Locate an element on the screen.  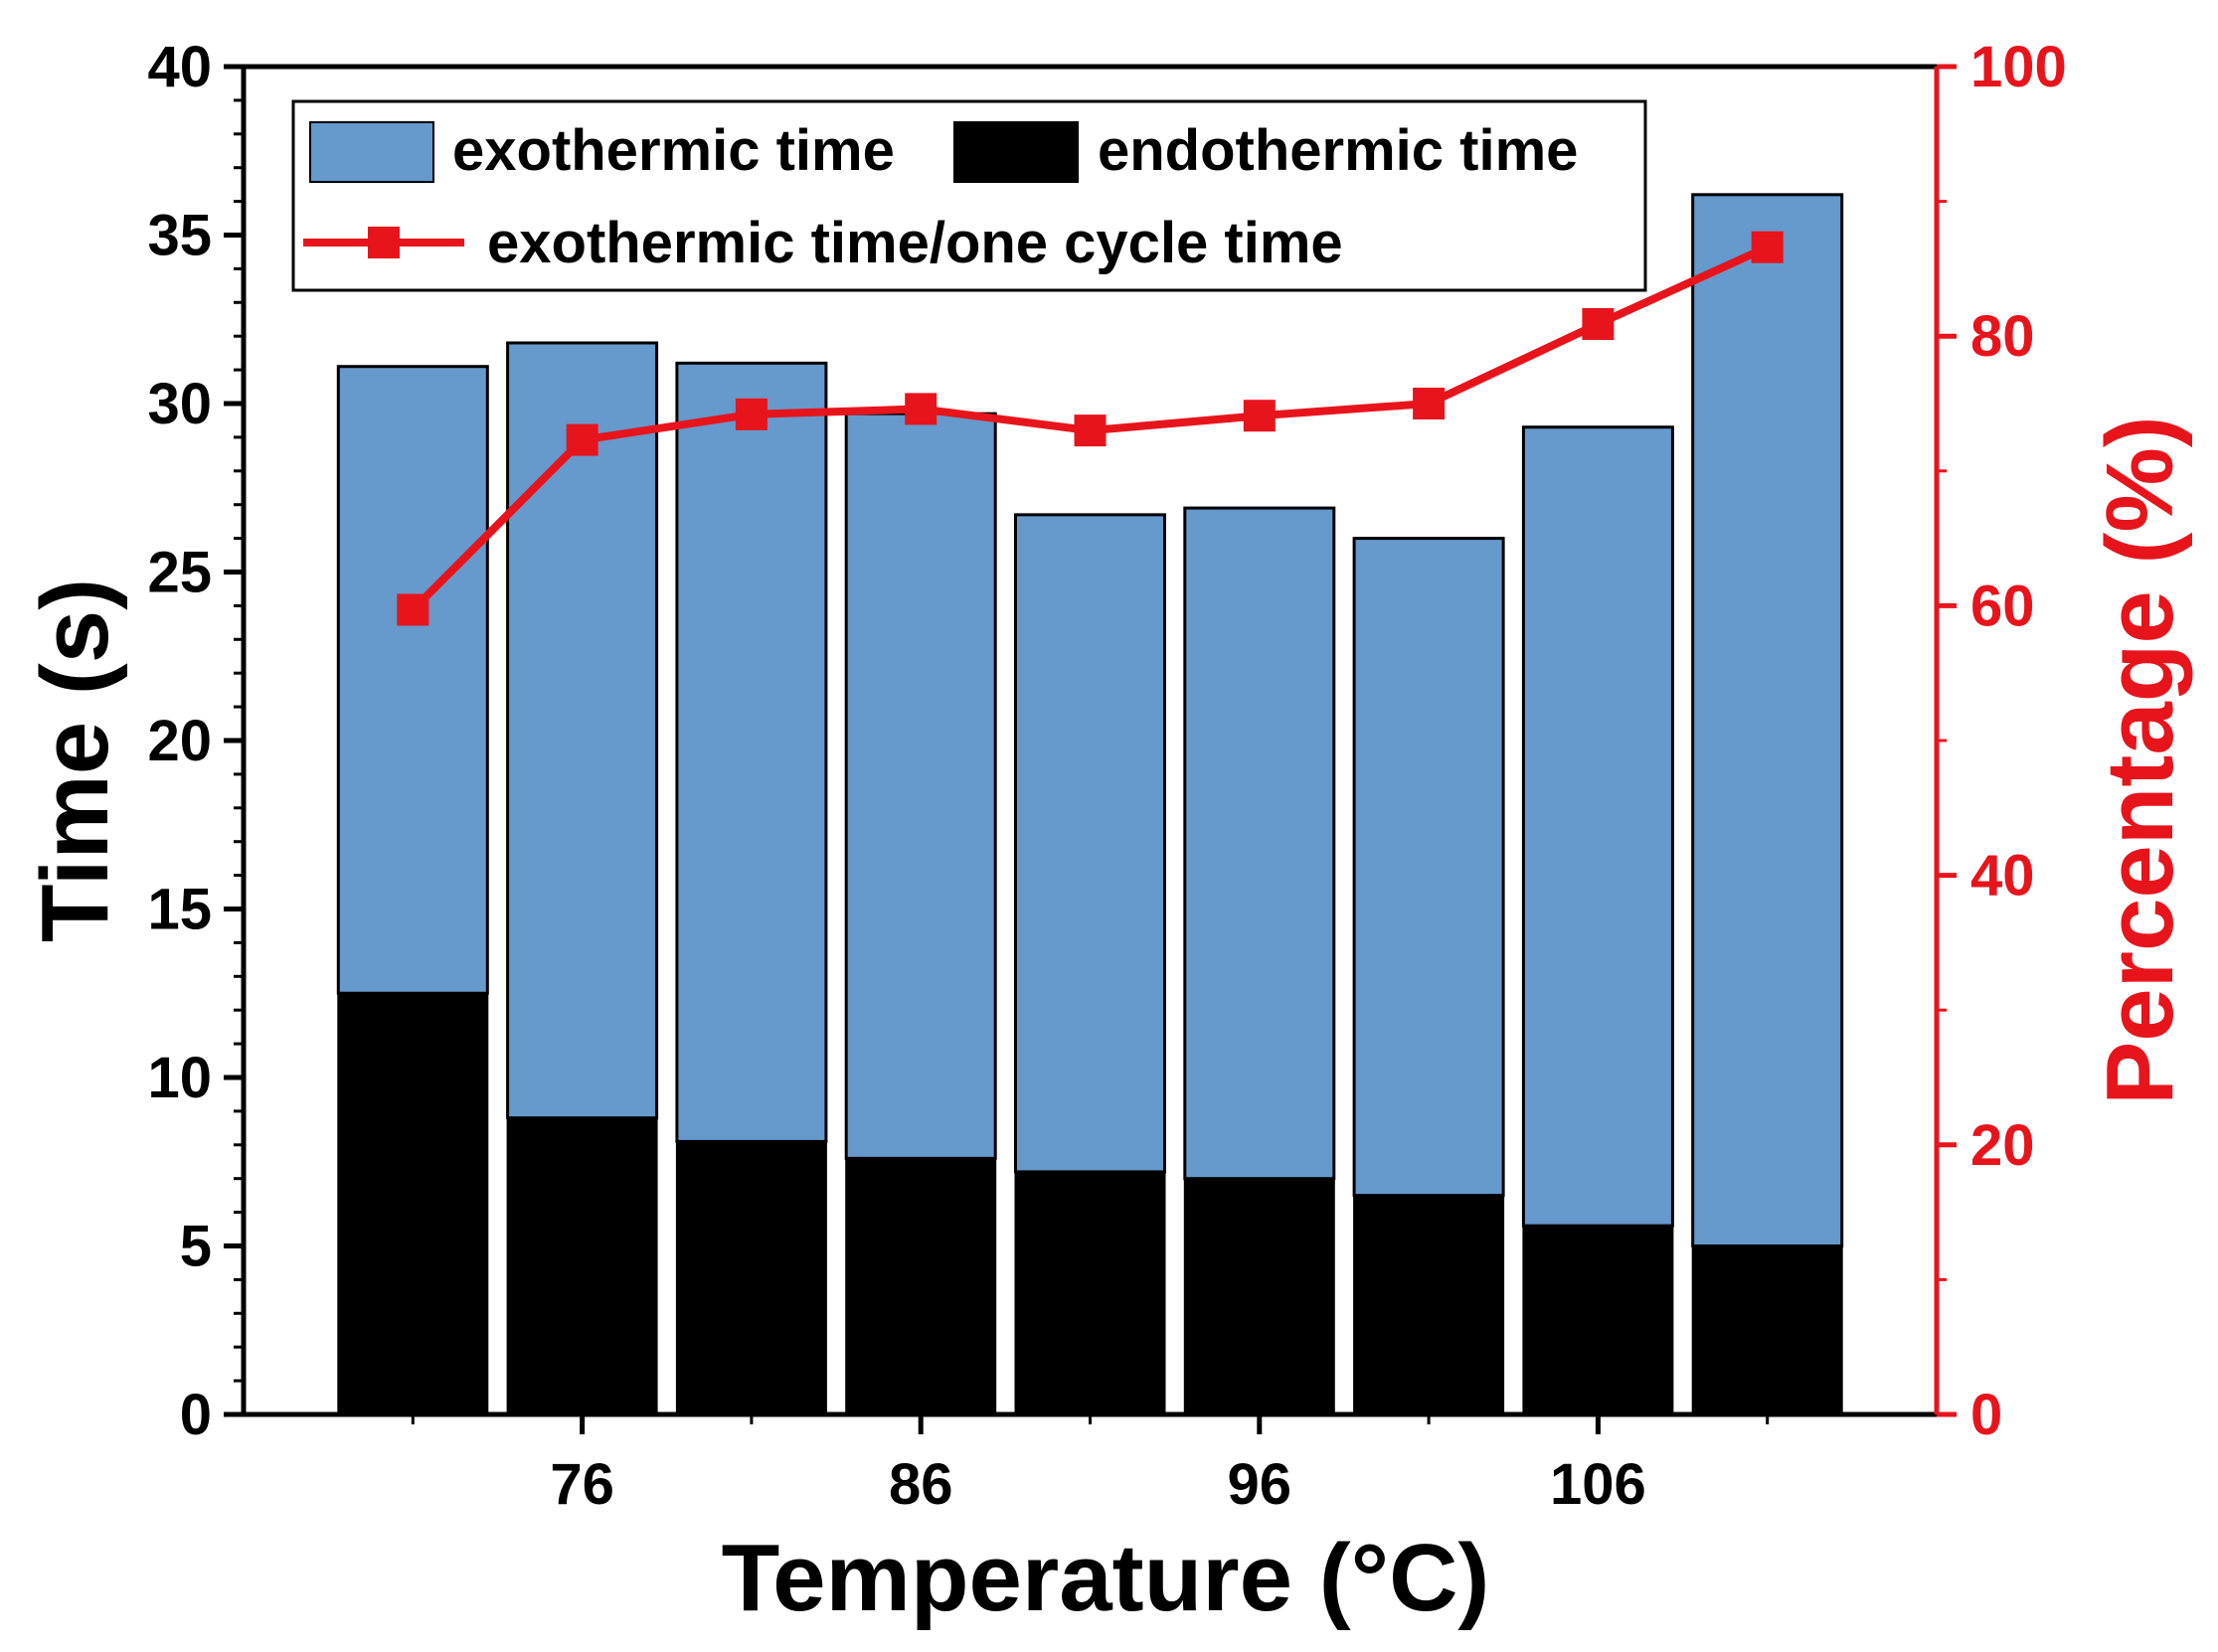
x-tick-label-86: 86 is located at coordinates (921, 1484).